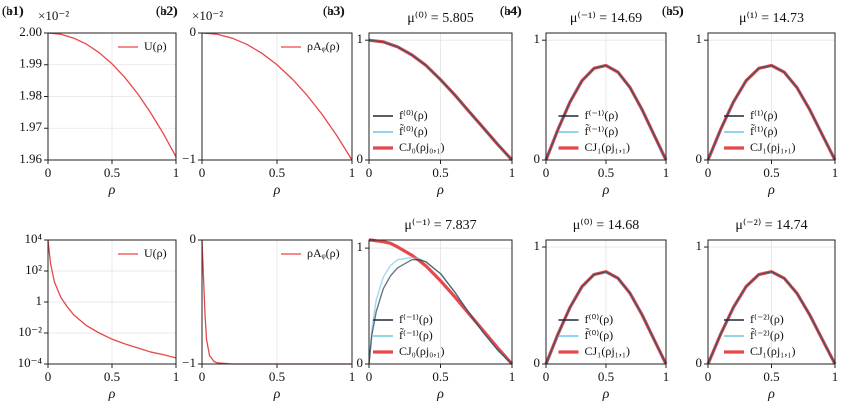 The width and height of the screenshot is (842, 407). I want to click on legend-label: U(ρ), so click(155, 253).